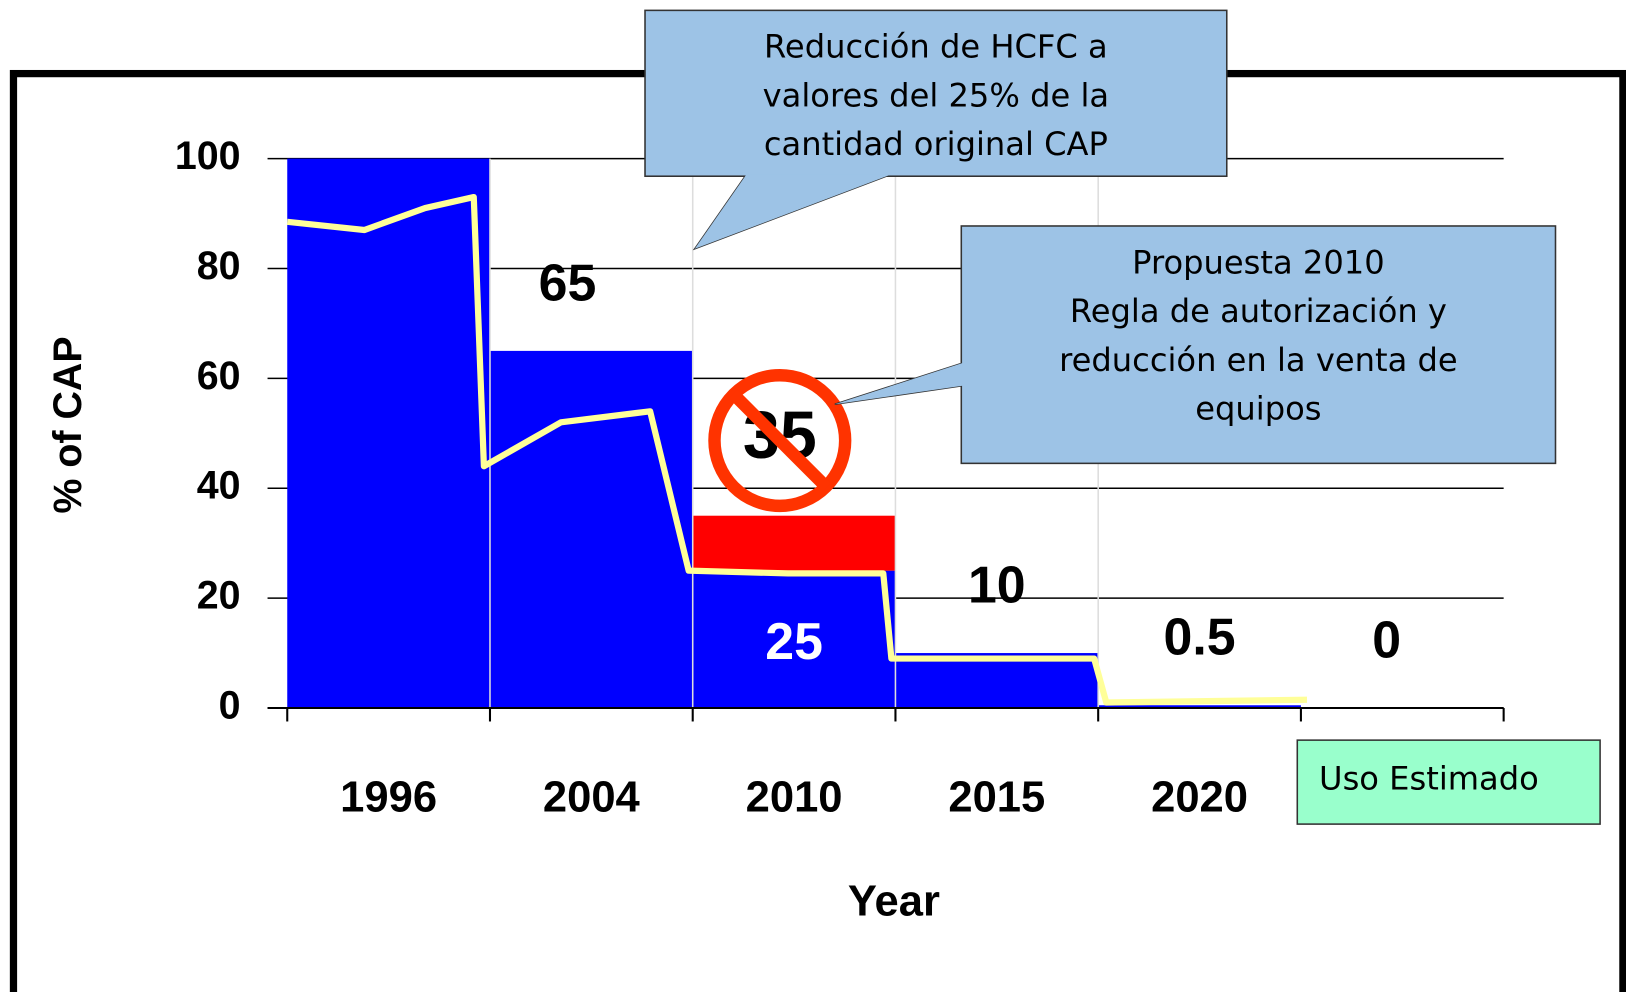  What do you see at coordinates (1258, 408) in the screenshot?
I see `callout-2-text: equipos` at bounding box center [1258, 408].